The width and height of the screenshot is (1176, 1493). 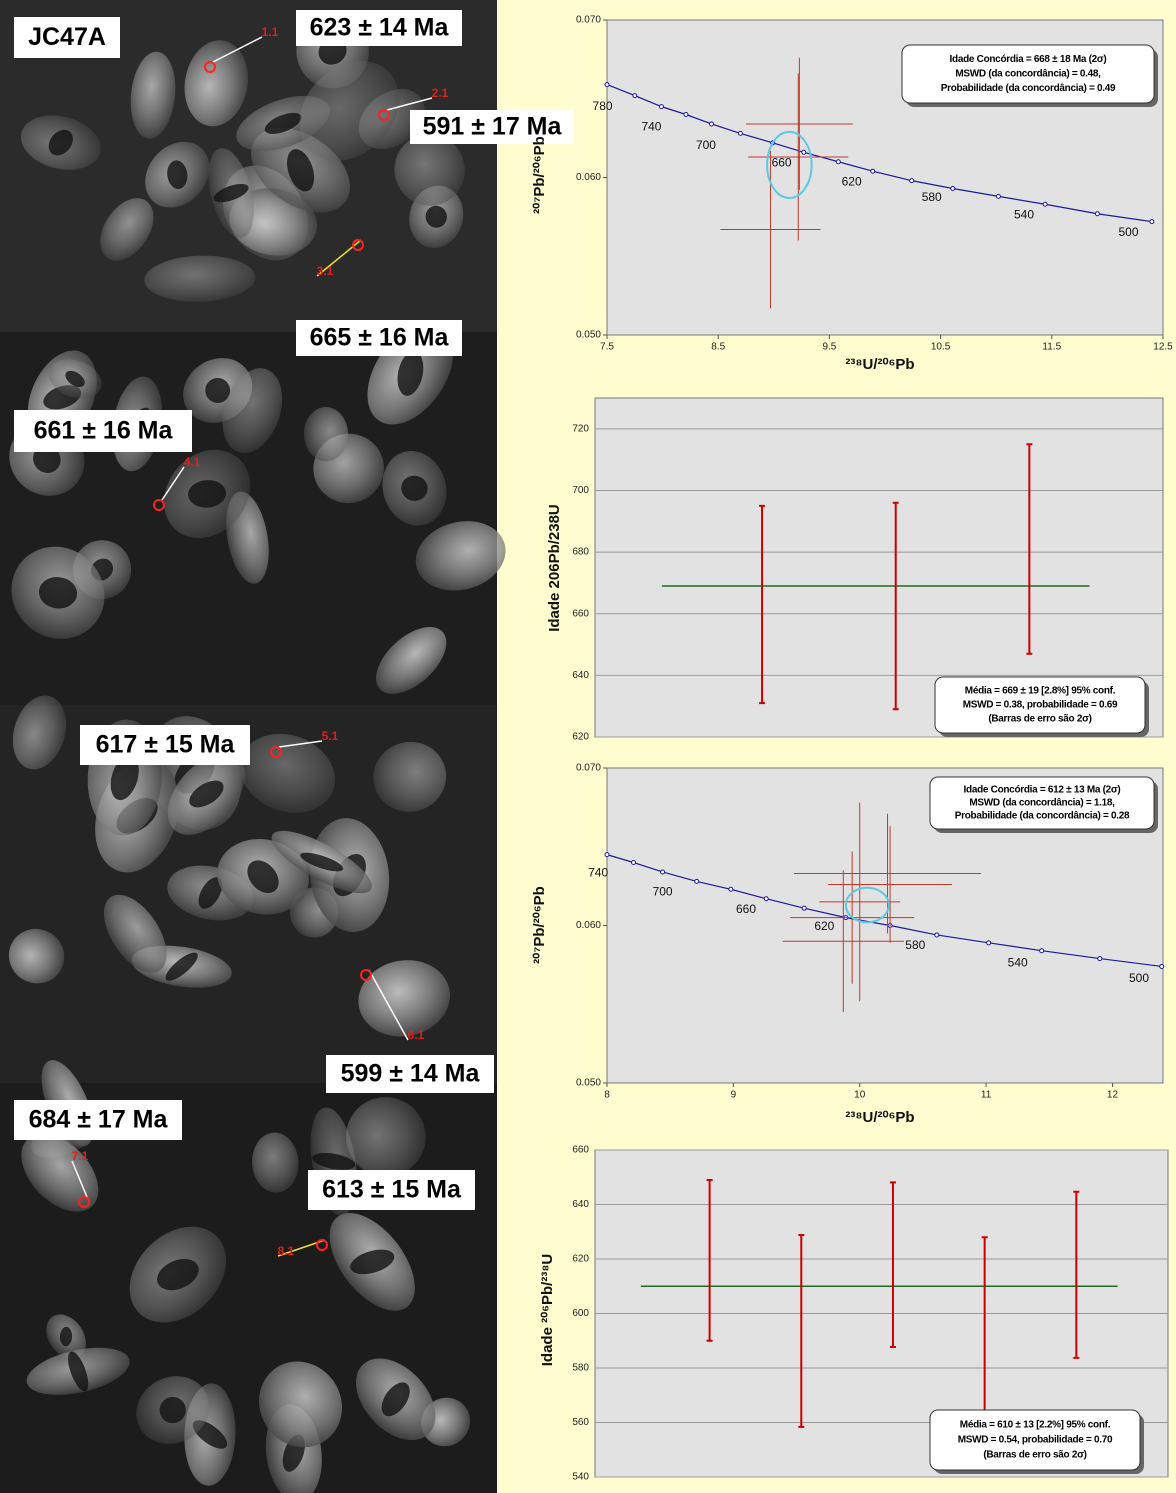 I want to click on age-label: 623 ± 14 Ma, so click(x=380, y=28).